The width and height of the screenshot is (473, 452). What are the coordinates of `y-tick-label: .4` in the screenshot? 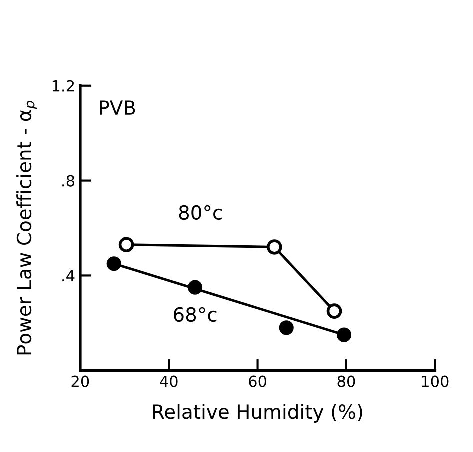 It's located at (68, 276).